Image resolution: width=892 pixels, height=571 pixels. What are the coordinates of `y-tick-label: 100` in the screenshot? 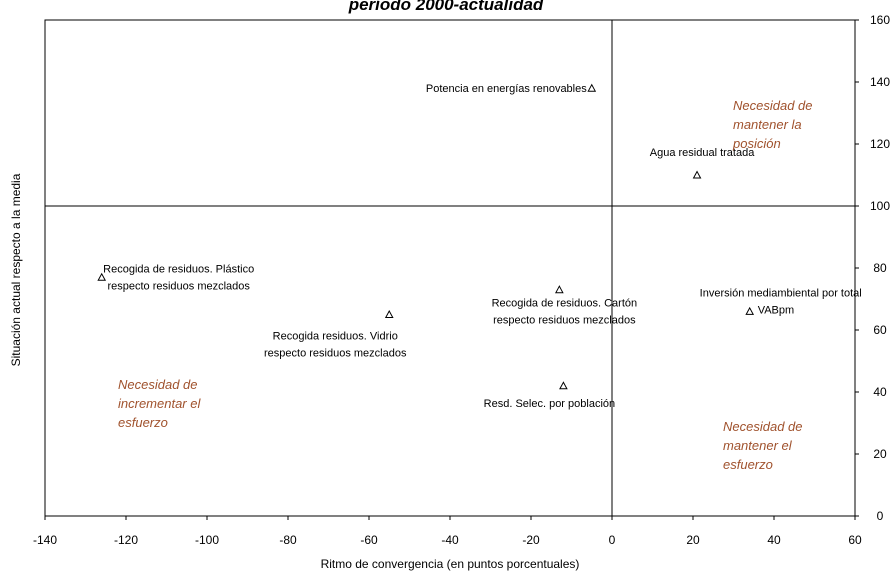 It's located at (880, 206).